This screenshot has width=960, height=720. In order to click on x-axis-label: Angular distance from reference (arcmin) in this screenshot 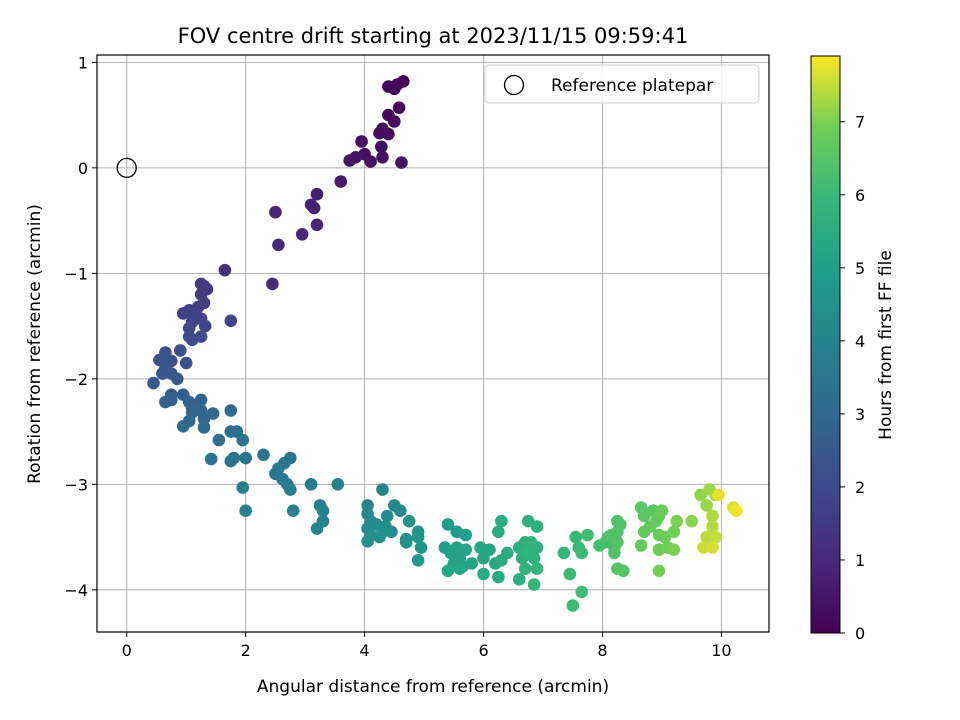, I will do `click(433, 687)`.